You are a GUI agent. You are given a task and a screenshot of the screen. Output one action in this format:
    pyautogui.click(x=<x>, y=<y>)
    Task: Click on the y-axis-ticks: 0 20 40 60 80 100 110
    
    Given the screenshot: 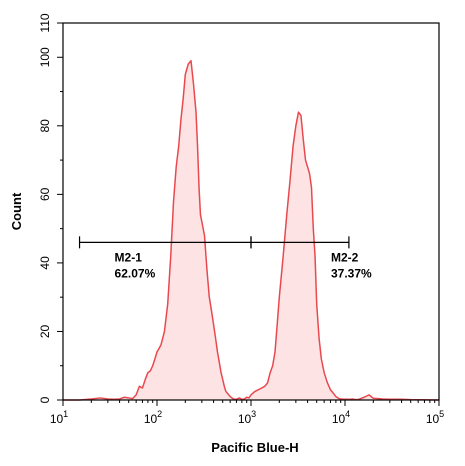 What is the action you would take?
    pyautogui.click(x=50, y=208)
    